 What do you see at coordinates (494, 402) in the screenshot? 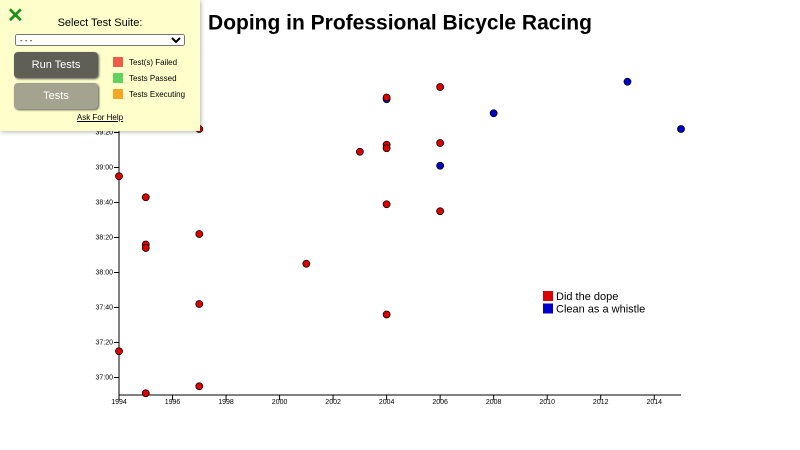
I see `x-tick-label: 2008` at bounding box center [494, 402].